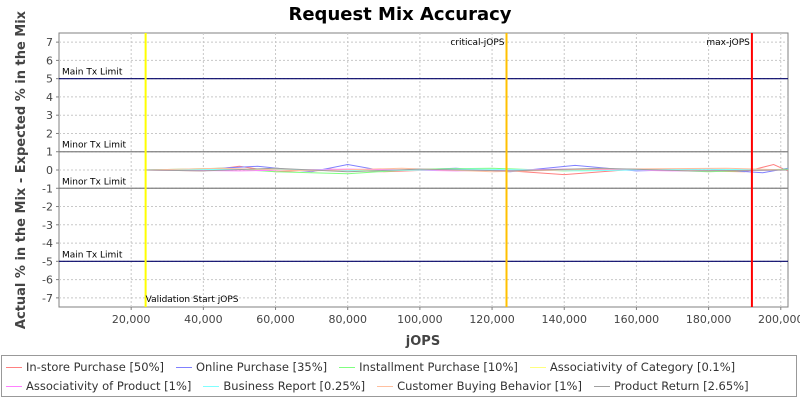 The width and height of the screenshot is (800, 400). What do you see at coordinates (192, 300) in the screenshot?
I see `marker-line-label: Validation Start jOPS` at bounding box center [192, 300].